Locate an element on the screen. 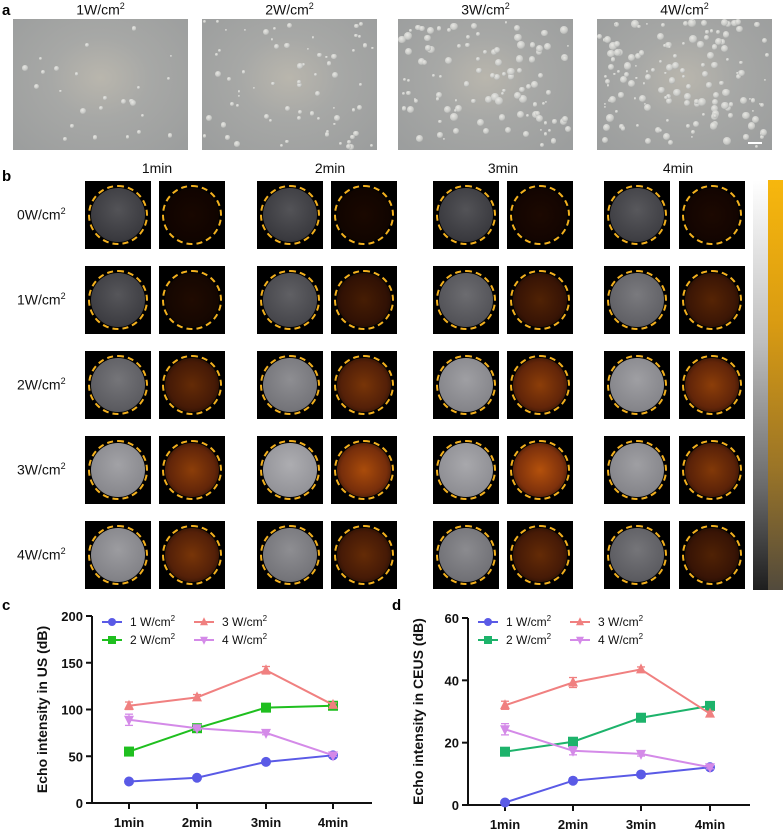 This screenshot has width=783, height=829. series-4-w-cm2 is located at coordinates (231, 737).